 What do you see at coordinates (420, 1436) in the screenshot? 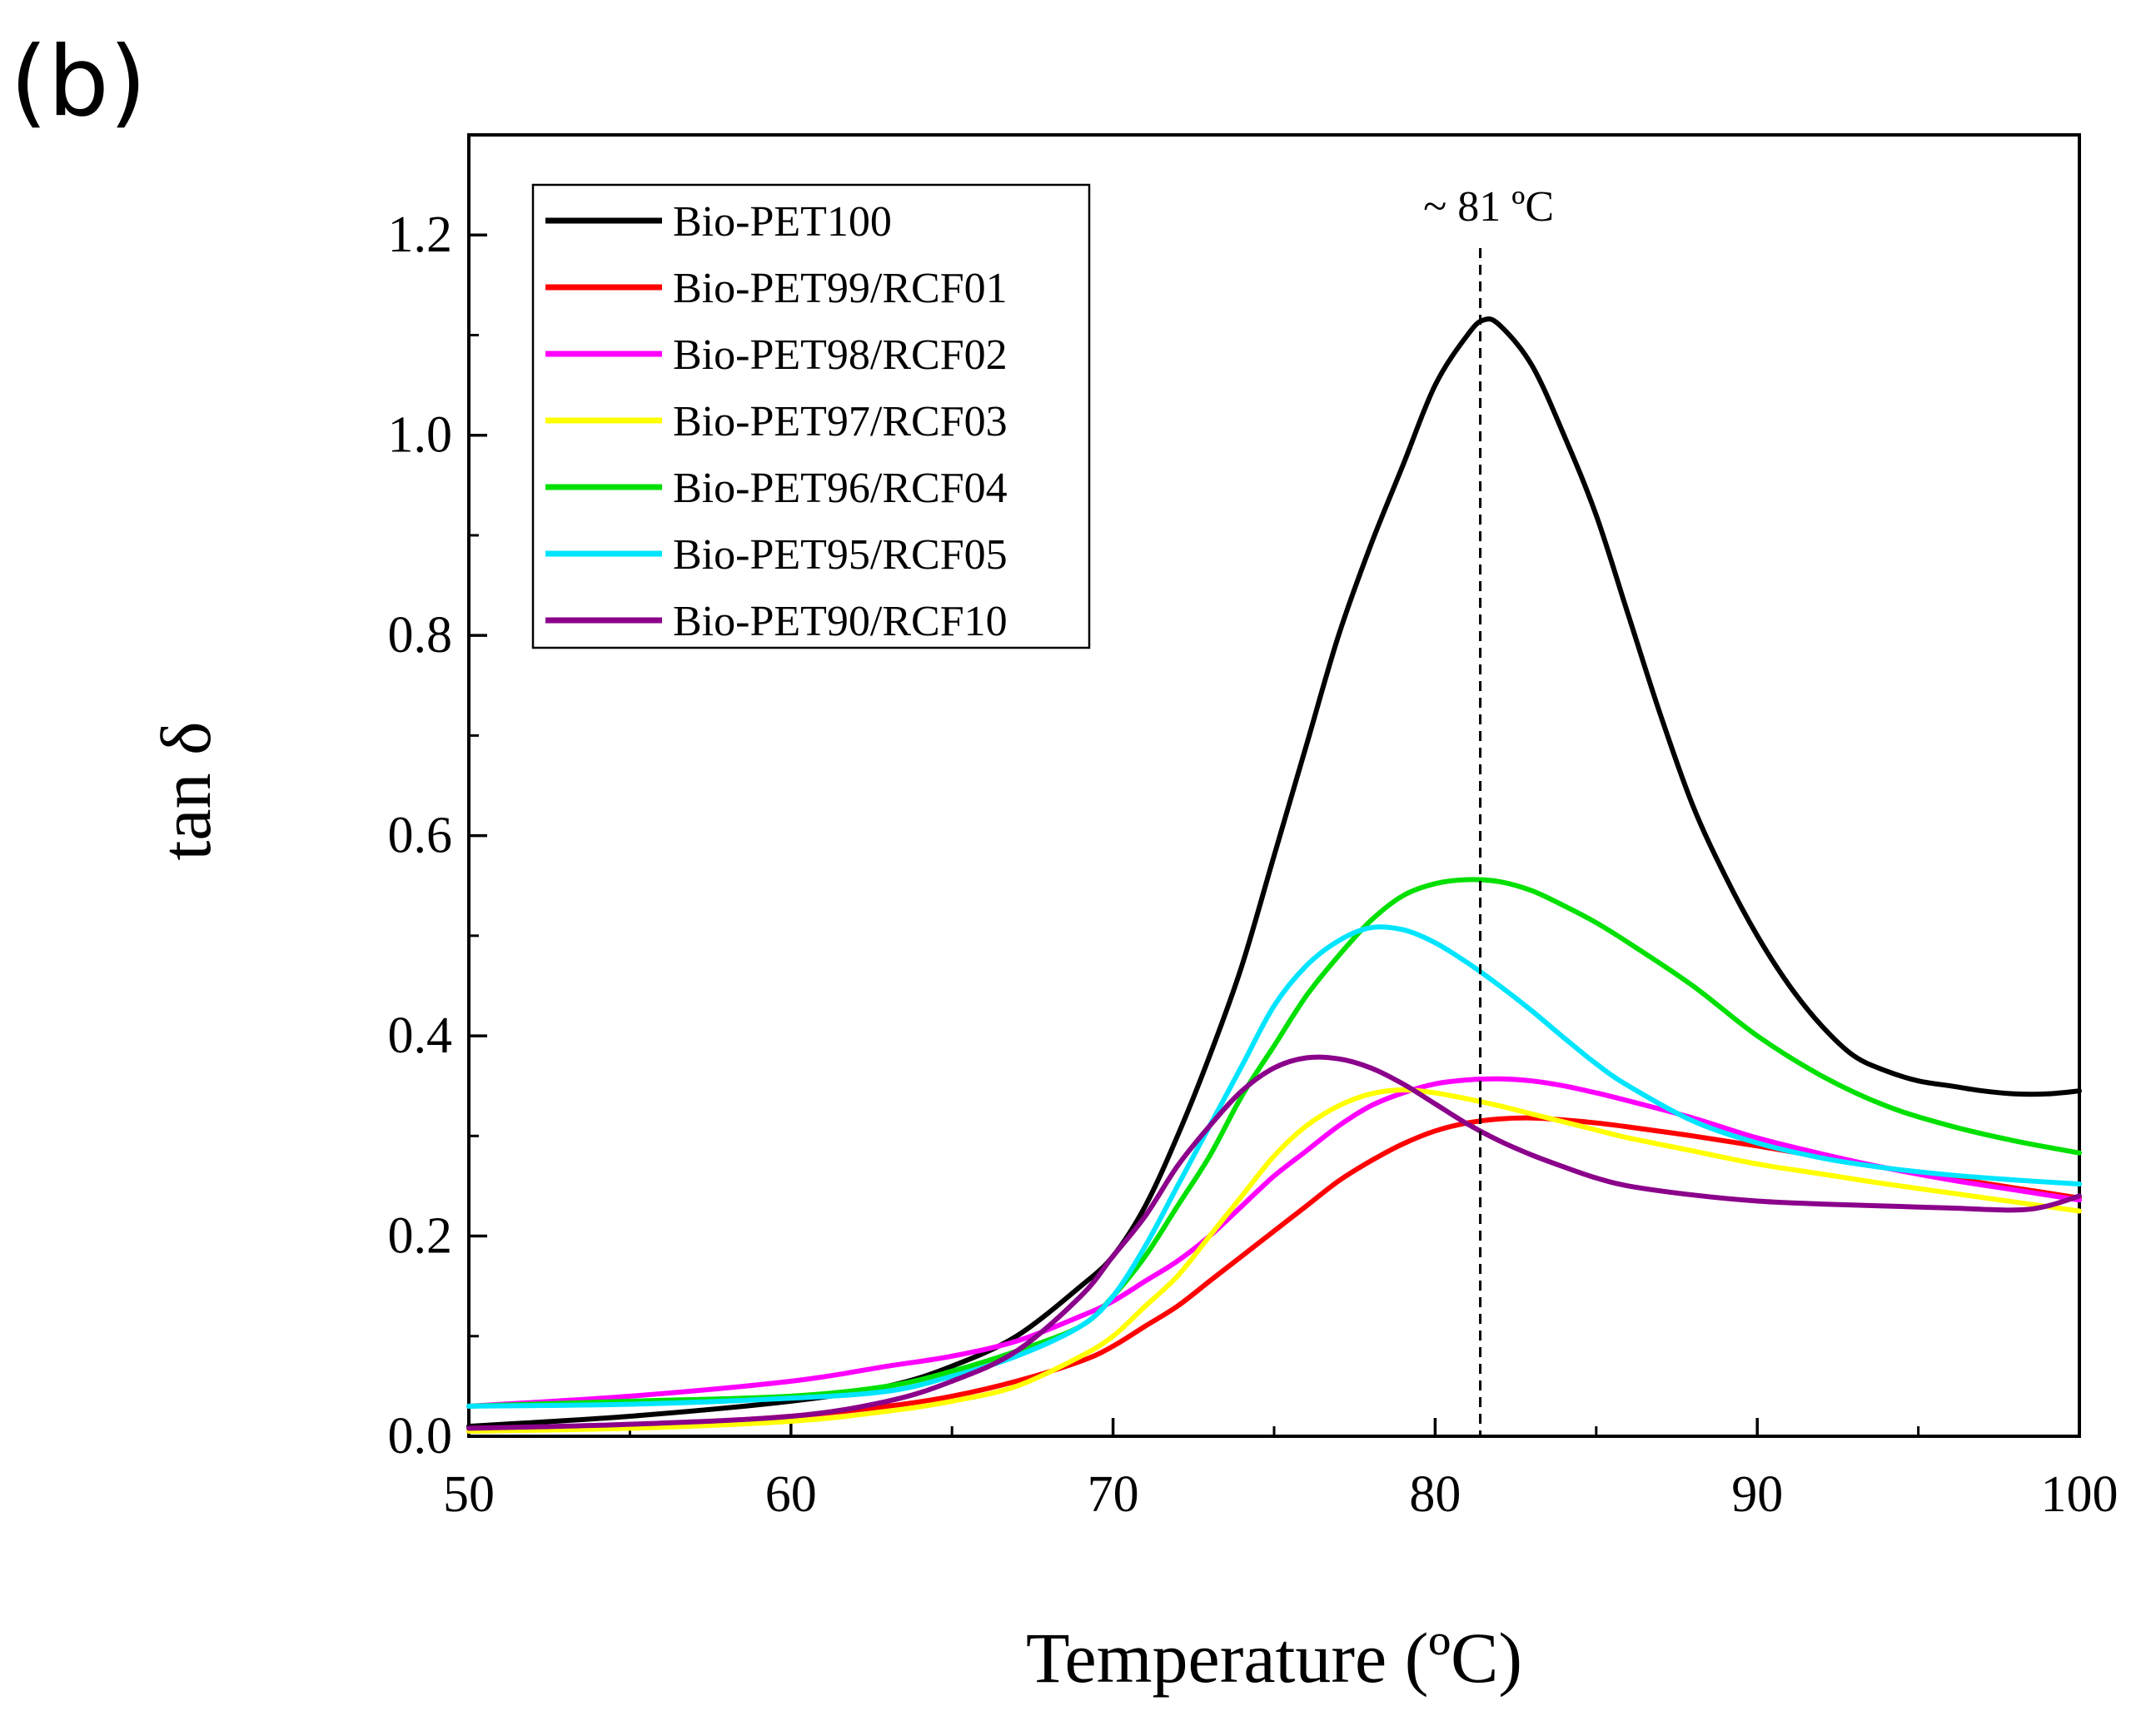
I see `y-tick-label: 0.0` at bounding box center [420, 1436].